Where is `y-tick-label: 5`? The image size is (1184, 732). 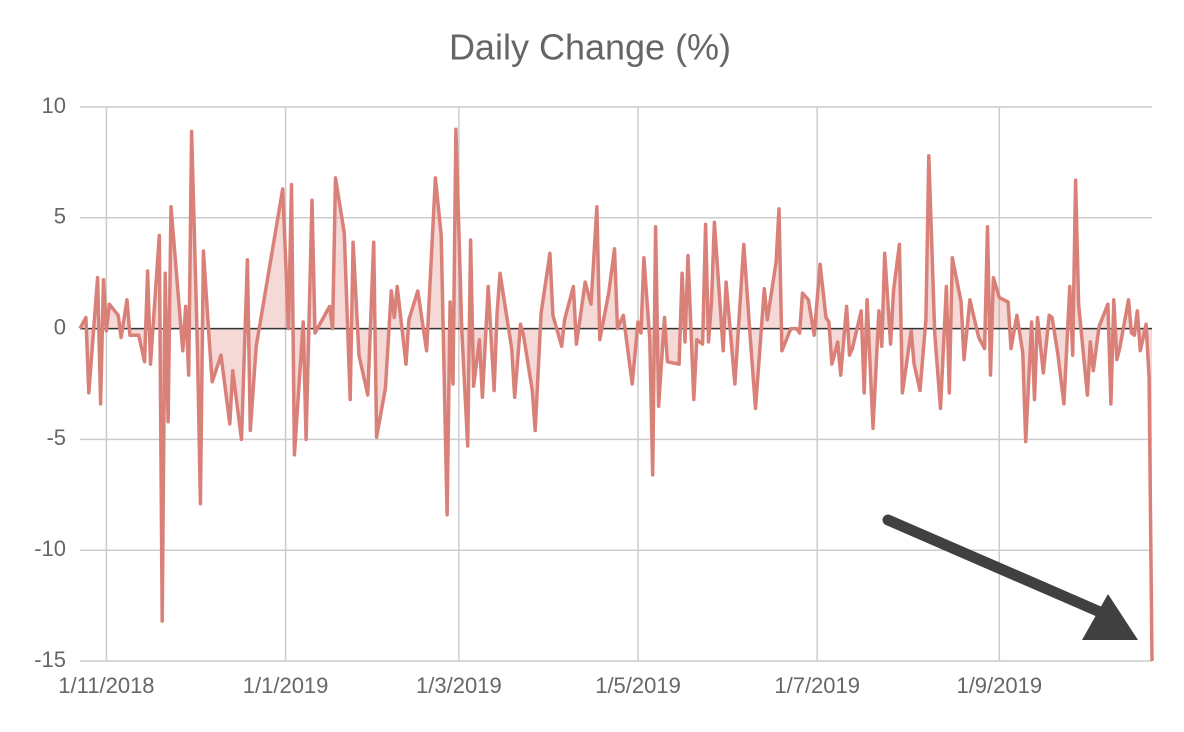 y-tick-label: 5 is located at coordinates (60, 216).